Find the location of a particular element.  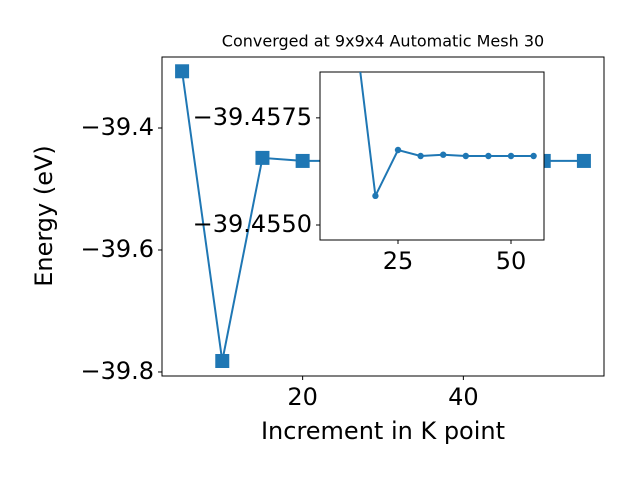

x-tick-label: 50 is located at coordinates (511, 261).